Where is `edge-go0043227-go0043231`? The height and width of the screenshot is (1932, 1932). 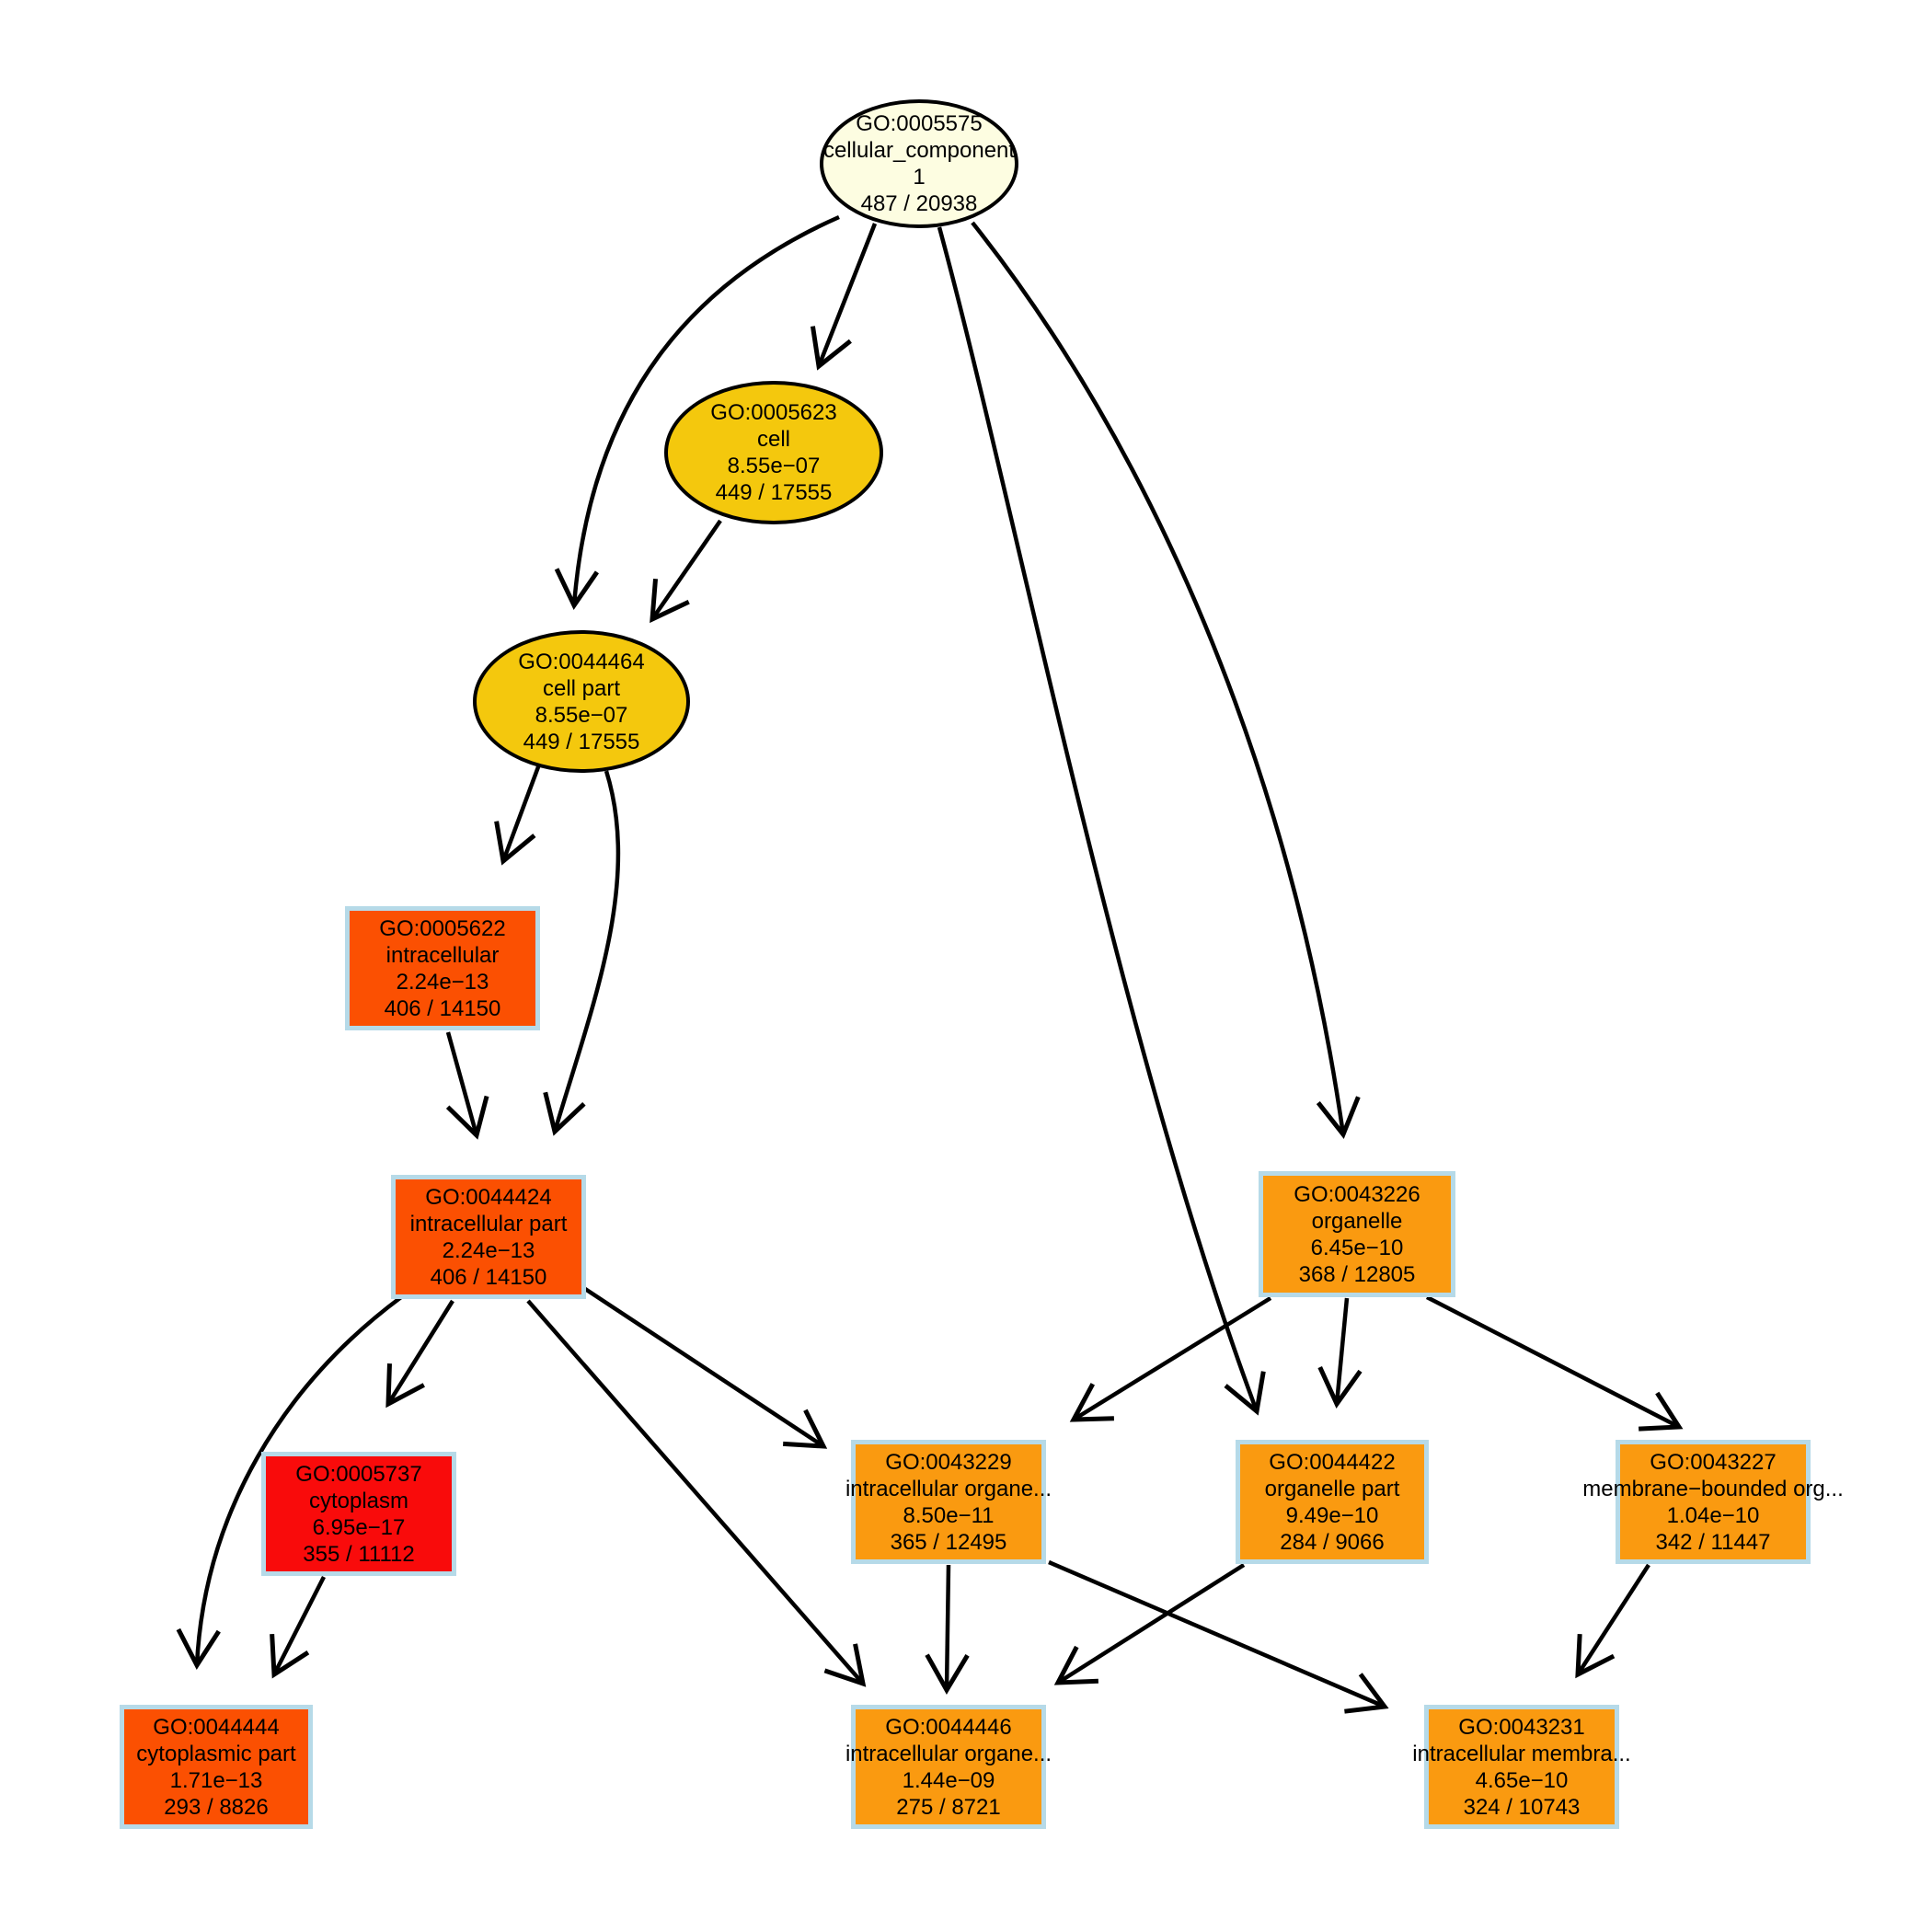
edge-go0043227-go0043231 is located at coordinates (1612, 1621).